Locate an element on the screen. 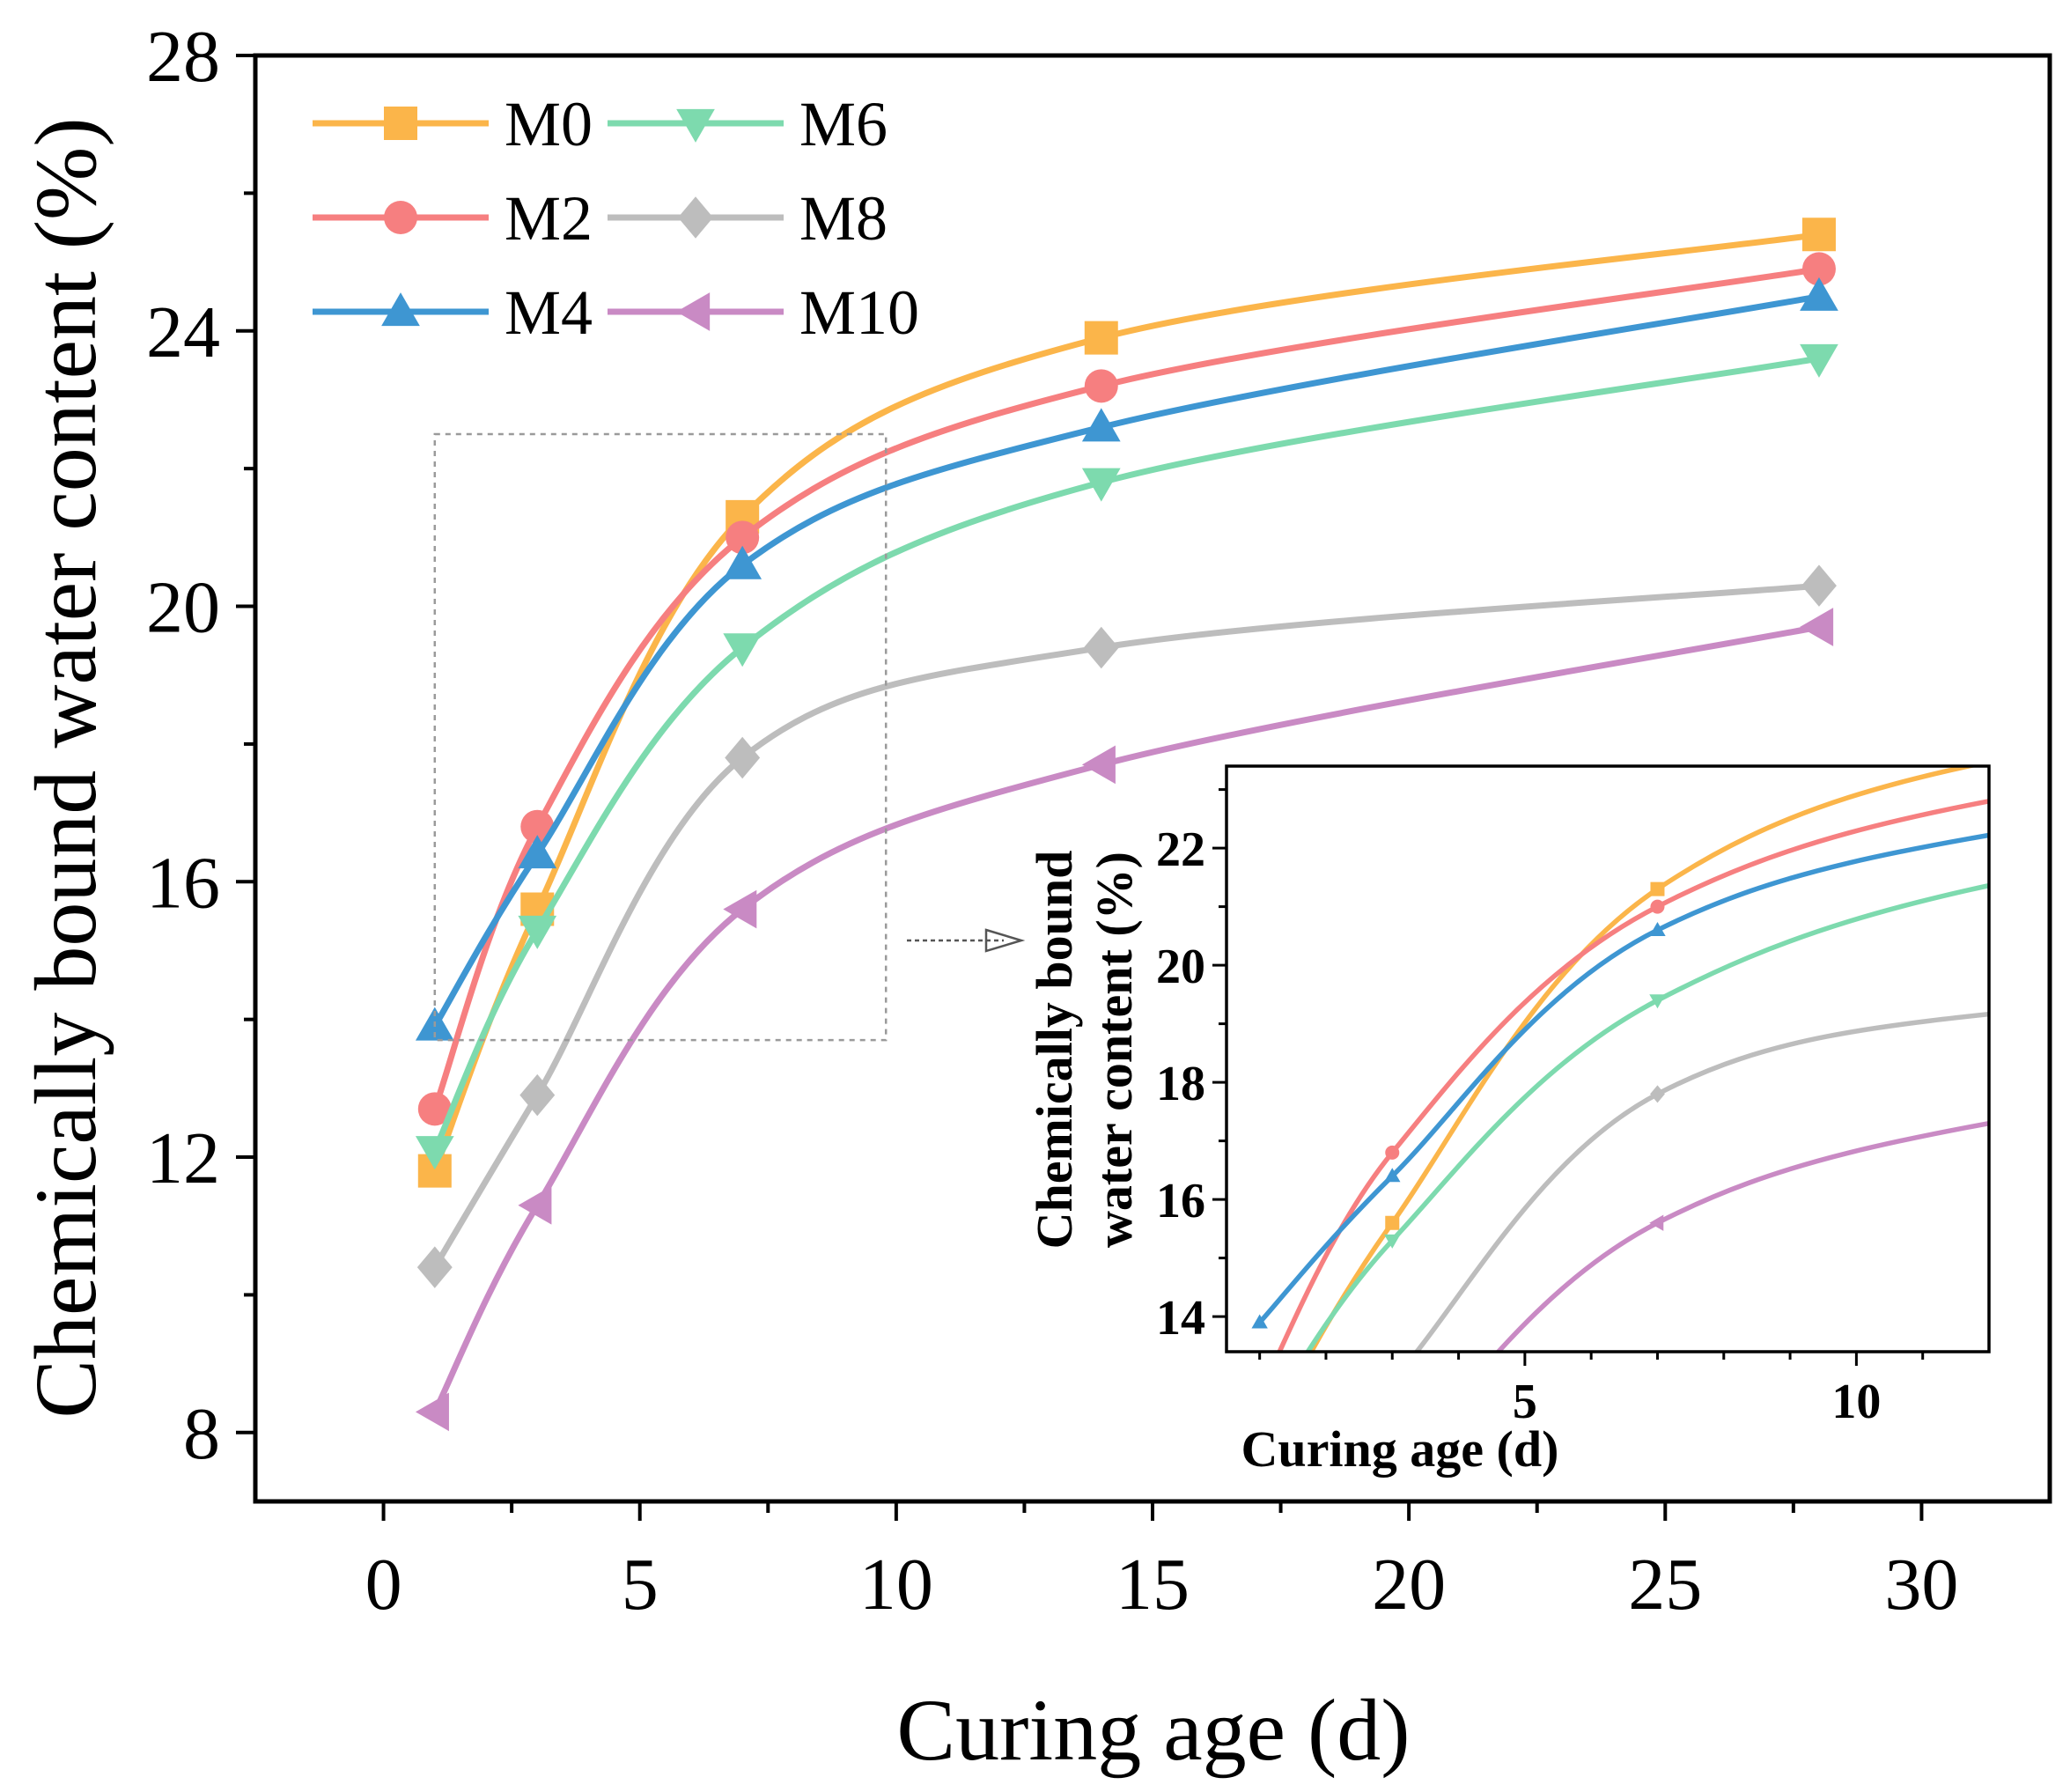 The height and width of the screenshot is (1792, 2070). inset-series-line-m10 is located at coordinates (1742, 1236).